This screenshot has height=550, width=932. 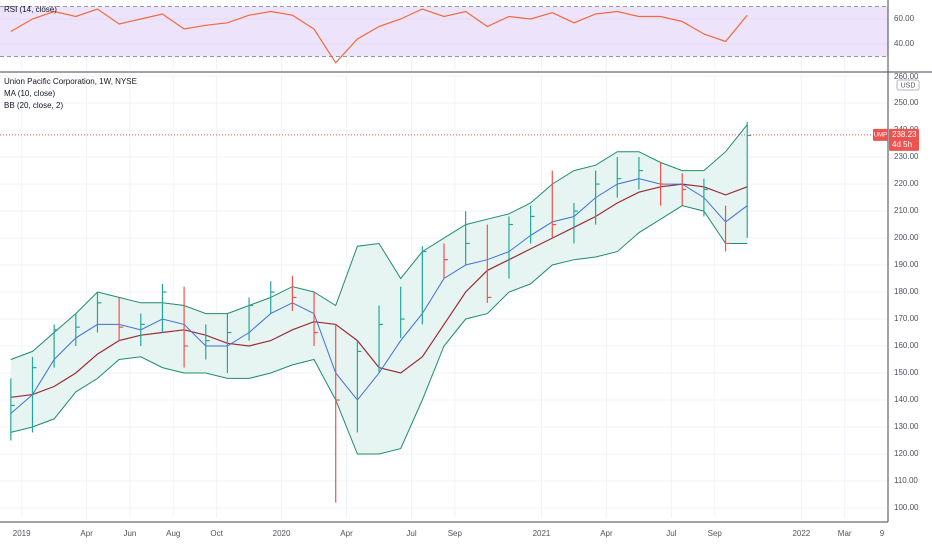 I want to click on x-tick-label: Oct, so click(x=216, y=533).